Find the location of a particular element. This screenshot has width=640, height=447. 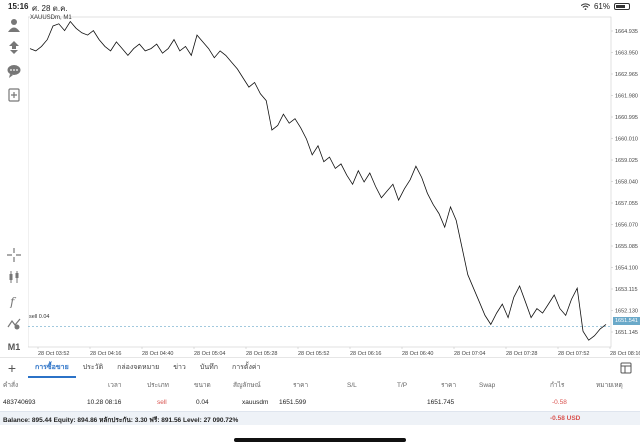

y-tick-label: 1656.070 is located at coordinates (626, 226).